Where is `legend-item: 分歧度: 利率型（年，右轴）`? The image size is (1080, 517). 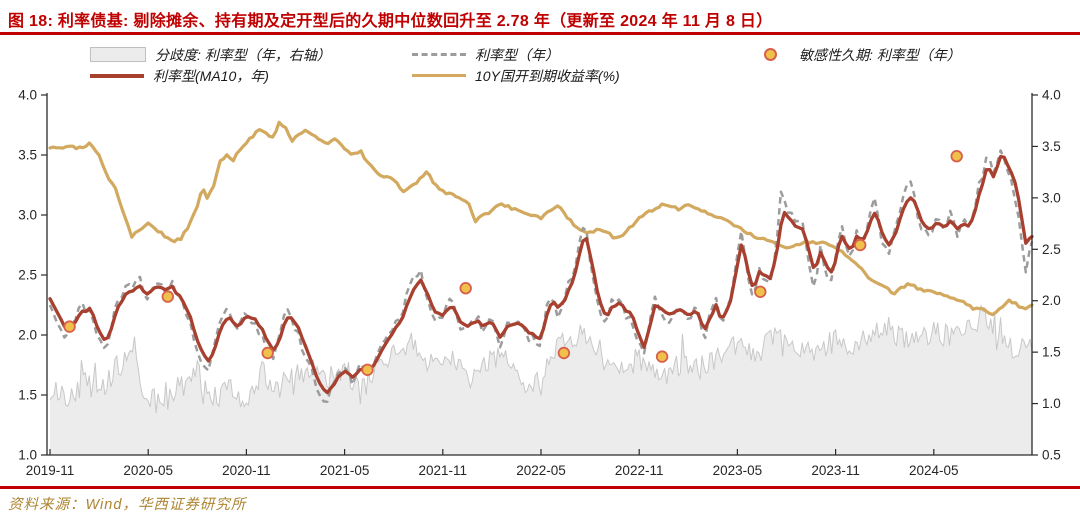
legend-item: 分歧度: 利率型（年，右轴） is located at coordinates (251, 55).